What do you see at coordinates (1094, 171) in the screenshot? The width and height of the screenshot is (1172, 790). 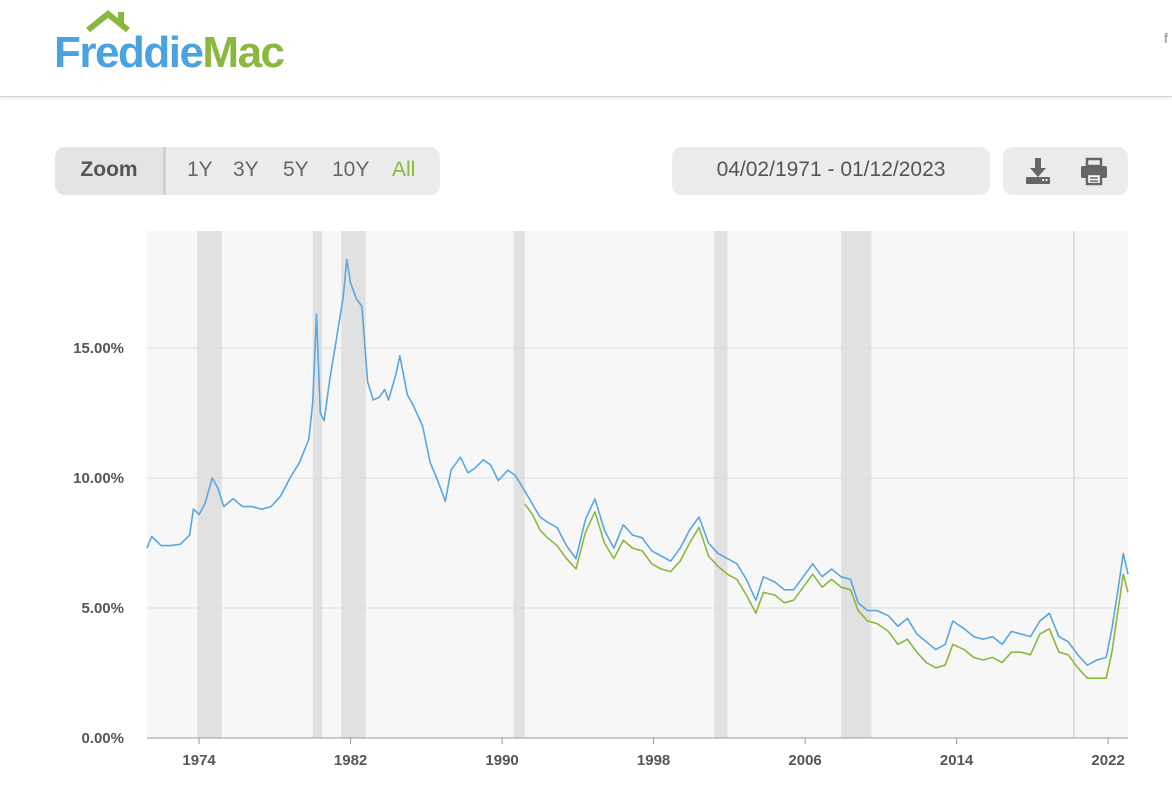 I see `printer-icon` at bounding box center [1094, 171].